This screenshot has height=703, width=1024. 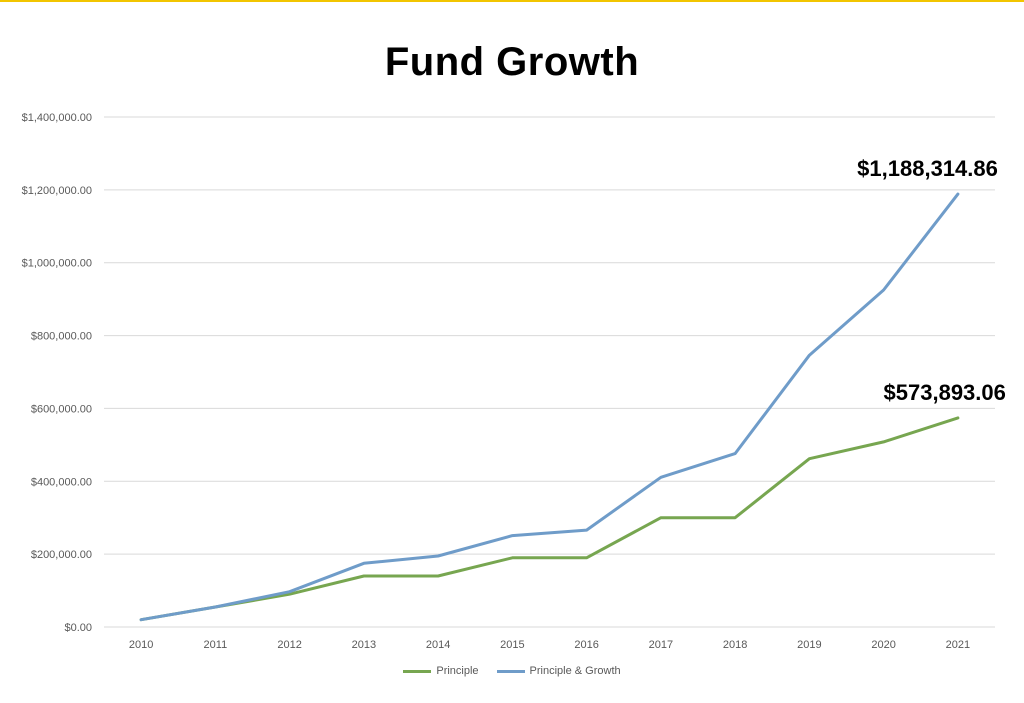 What do you see at coordinates (61, 409) in the screenshot?
I see `y-tick-label: $600,000.00` at bounding box center [61, 409].